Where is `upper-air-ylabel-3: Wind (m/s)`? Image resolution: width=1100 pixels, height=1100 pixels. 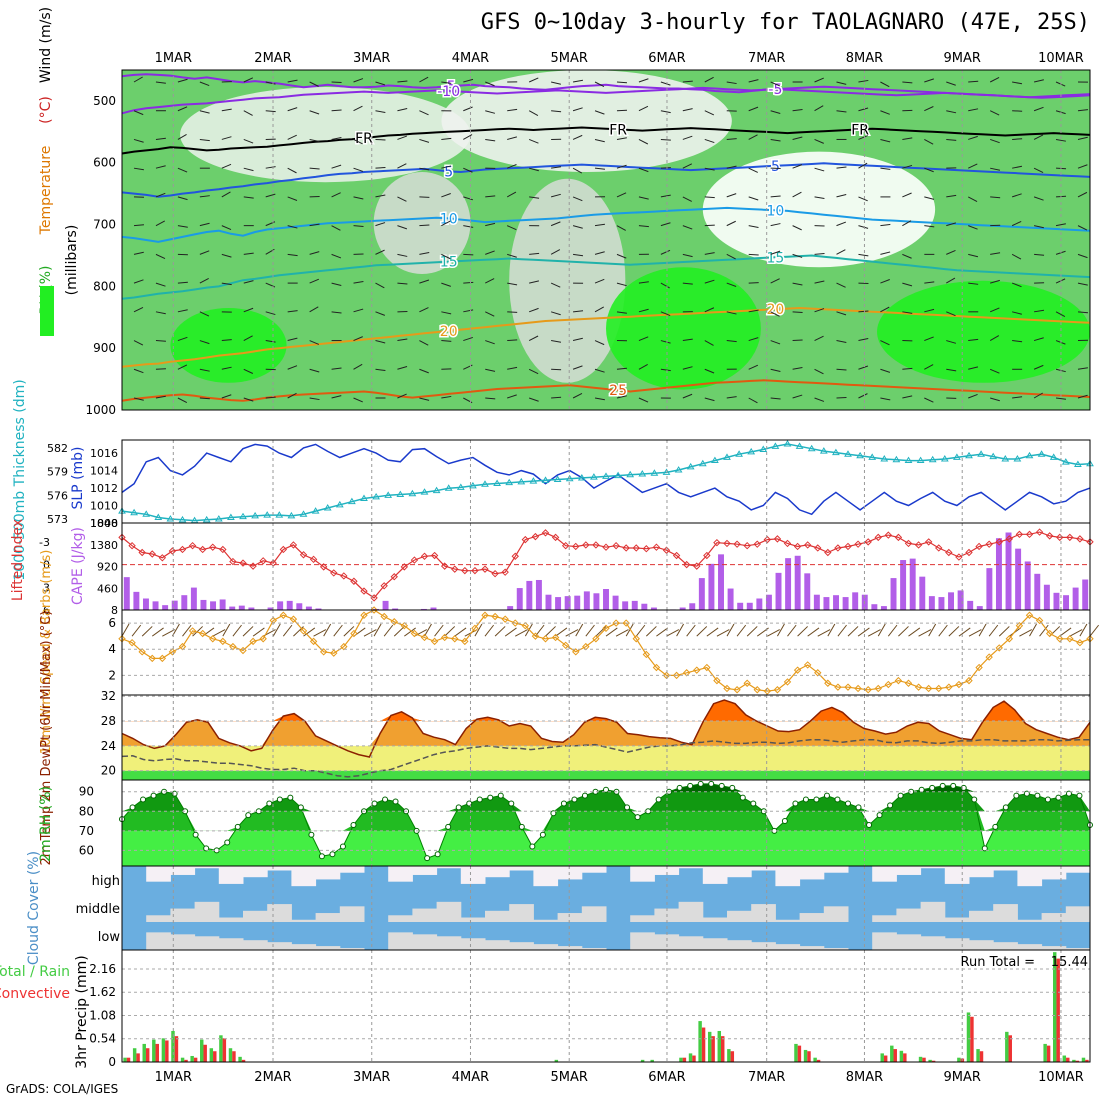
upper-air-ylabel-3: Wind (m/s) is located at coordinates (46, 45).